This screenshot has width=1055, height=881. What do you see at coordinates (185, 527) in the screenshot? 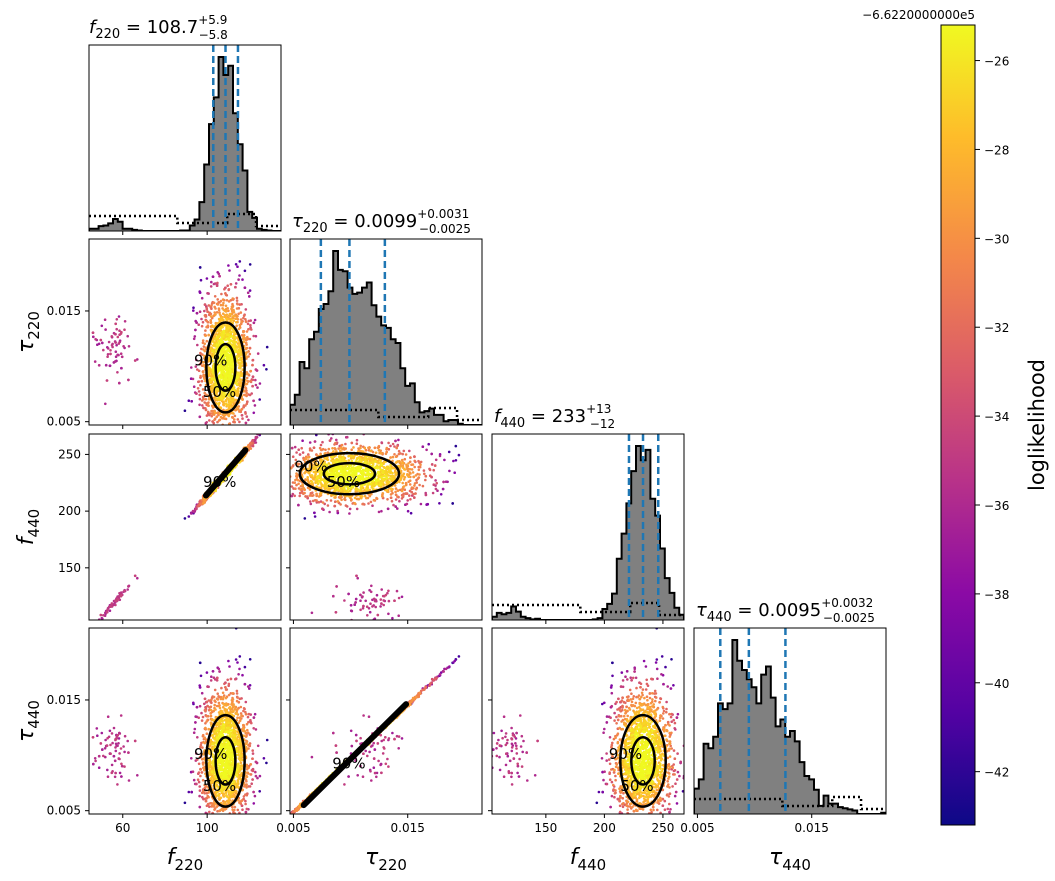
I see `panel-frame` at bounding box center [185, 527].